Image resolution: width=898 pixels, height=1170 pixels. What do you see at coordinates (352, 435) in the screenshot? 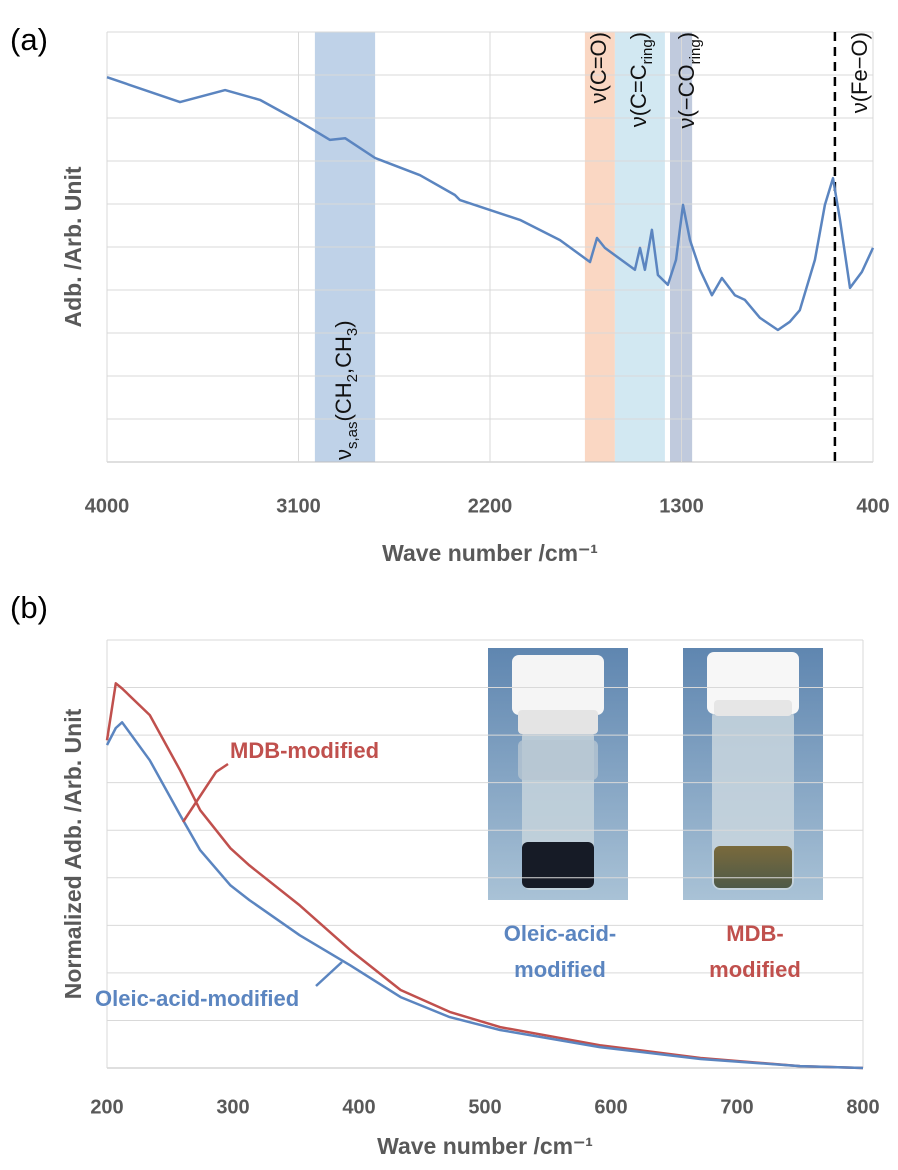
I see `subscript: s,as` at bounding box center [352, 435].